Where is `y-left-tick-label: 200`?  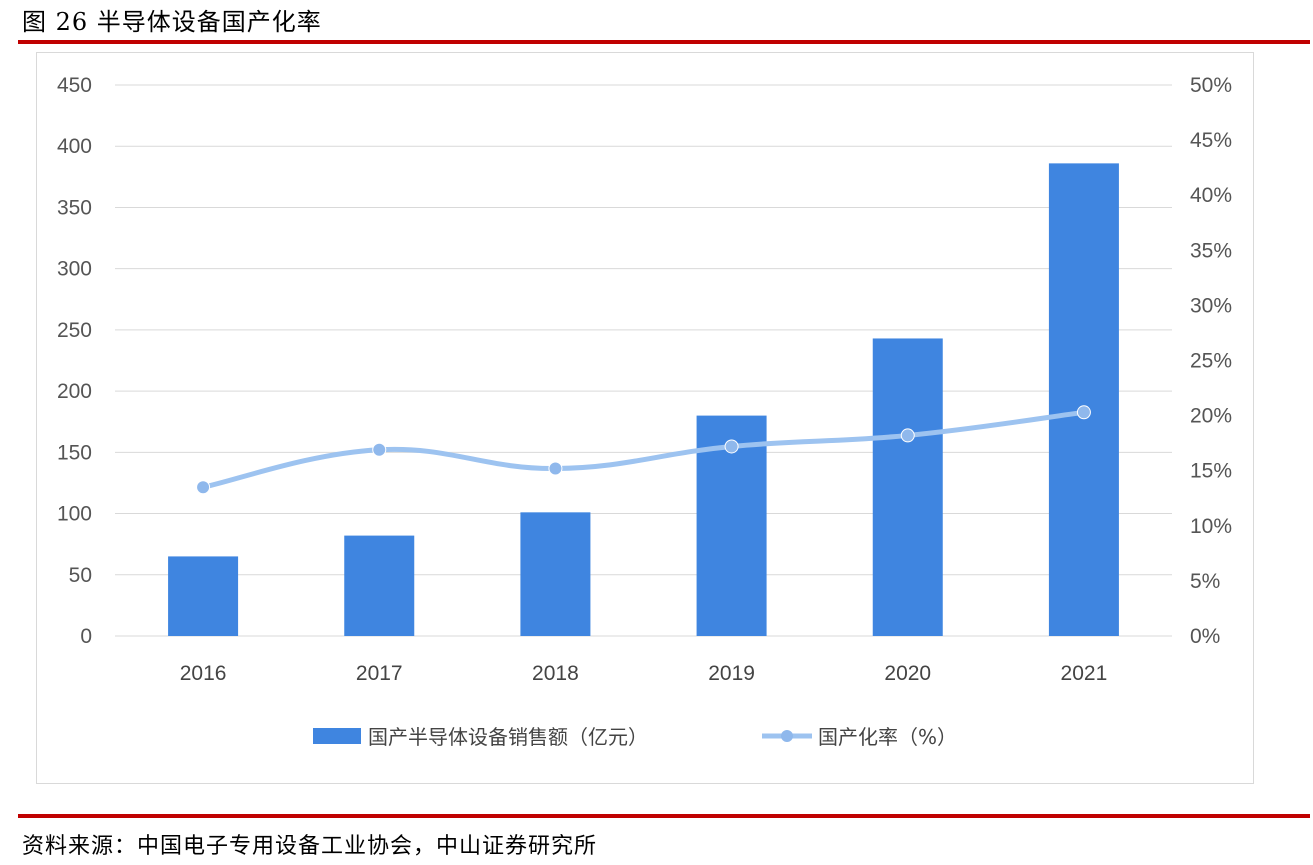 y-left-tick-label: 200 is located at coordinates (74, 391).